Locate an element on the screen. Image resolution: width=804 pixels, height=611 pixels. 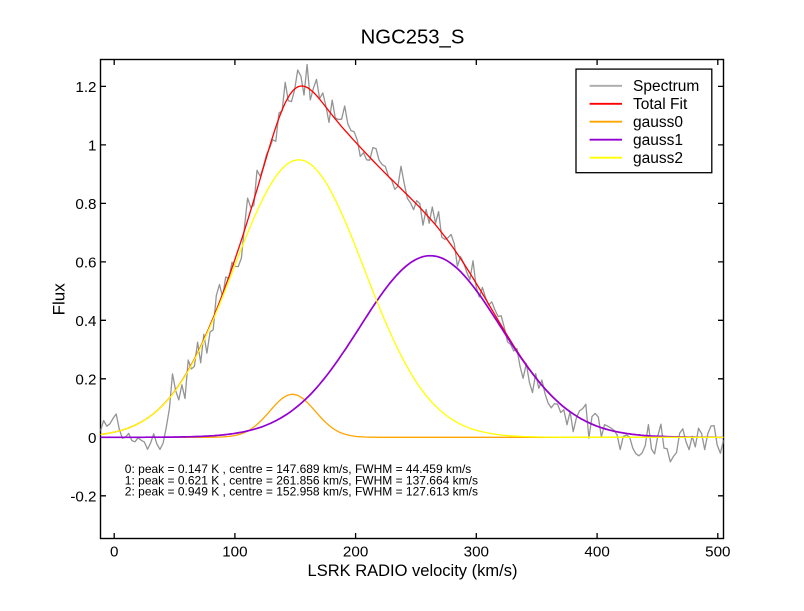
svg-text: gauss0 is located at coordinates (658, 122).